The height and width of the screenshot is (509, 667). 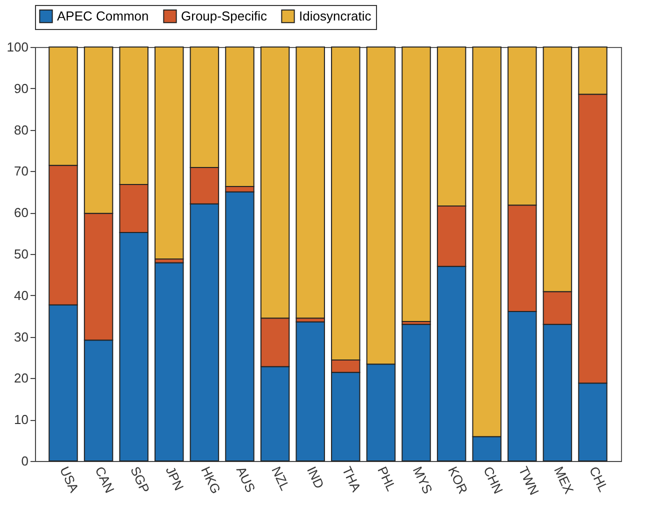 What do you see at coordinates (21, 336) in the screenshot?
I see `y-tick-label: 30` at bounding box center [21, 336].